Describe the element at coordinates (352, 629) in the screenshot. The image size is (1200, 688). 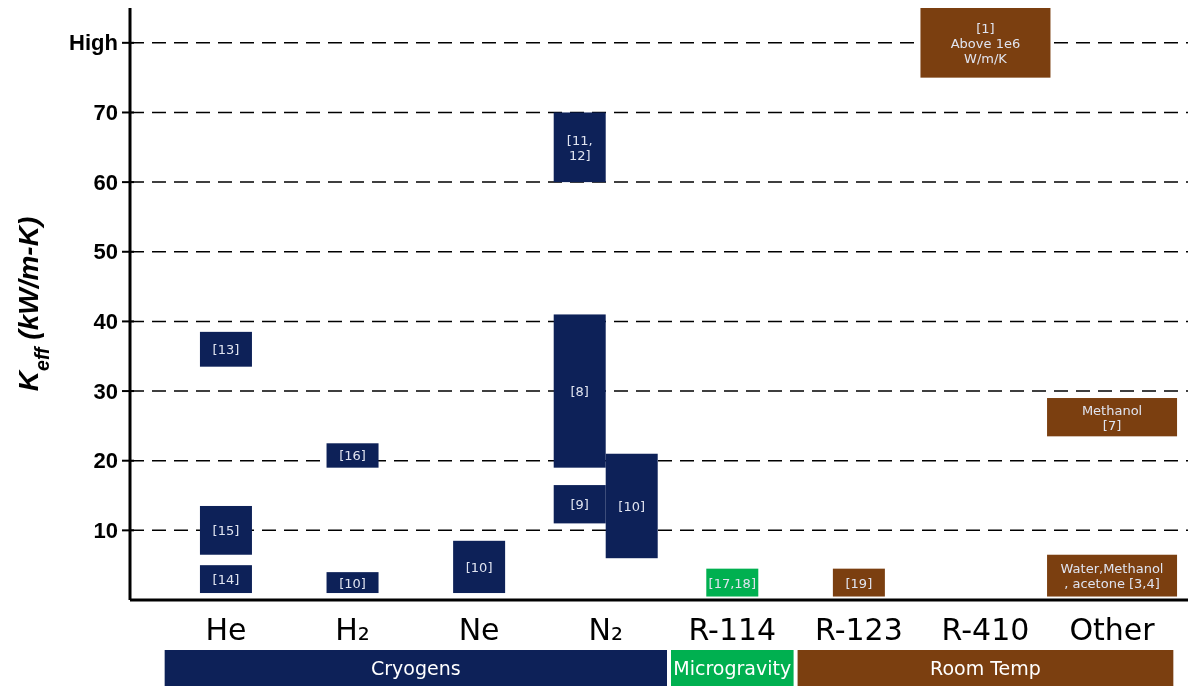
I see `x-tick-label: H₂` at that location.